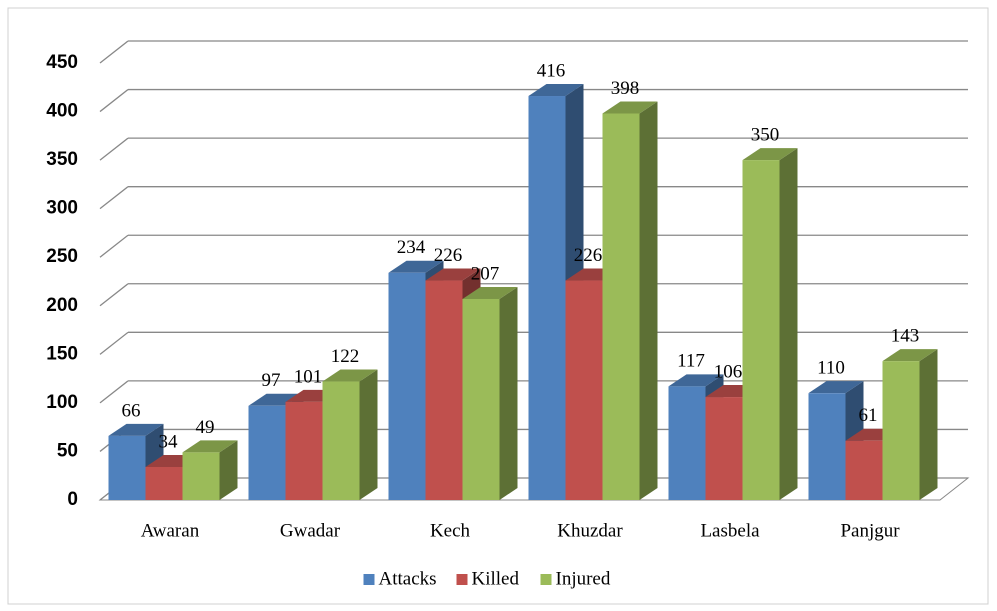 The height and width of the screenshot is (611, 997). I want to click on y-tick-label: 400, so click(62, 111).